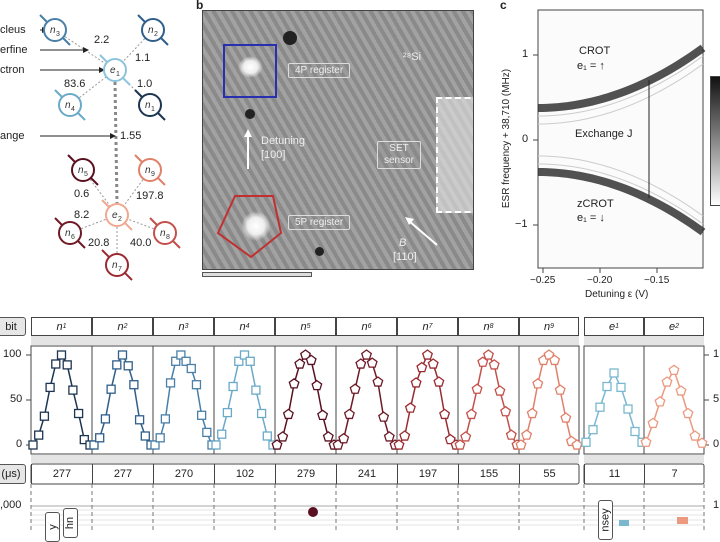 This screenshot has height=542, width=720. What do you see at coordinates (313, 512) in the screenshot?
I see `coherence-point` at bounding box center [313, 512].